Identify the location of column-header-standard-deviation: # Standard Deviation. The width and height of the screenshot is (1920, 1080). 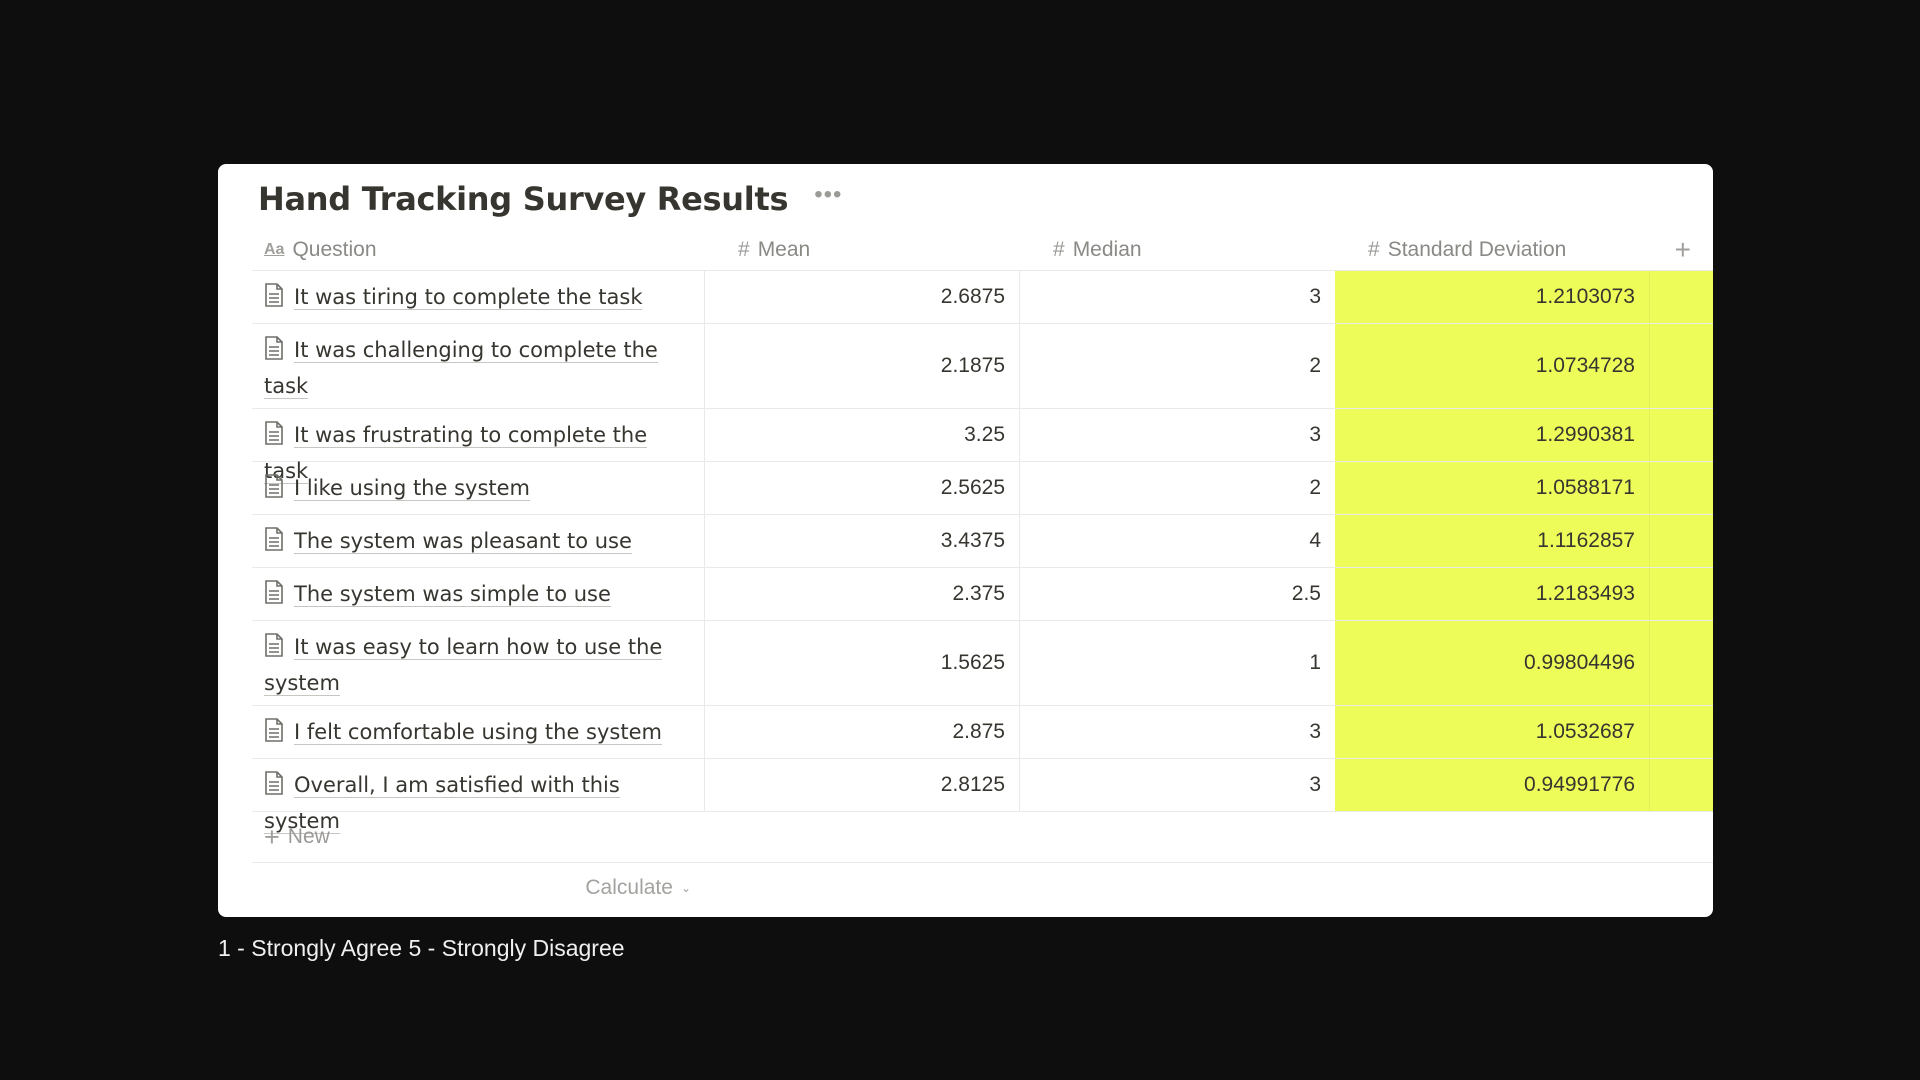
(1467, 250).